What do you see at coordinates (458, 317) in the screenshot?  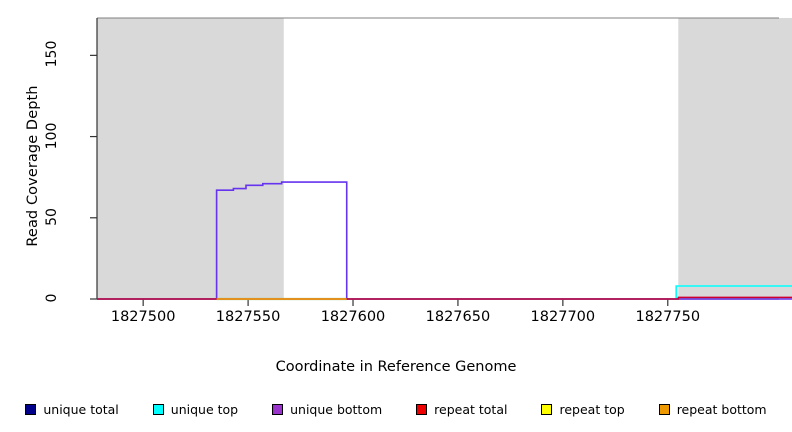 I see `x-tick-label: 1827650` at bounding box center [458, 317].